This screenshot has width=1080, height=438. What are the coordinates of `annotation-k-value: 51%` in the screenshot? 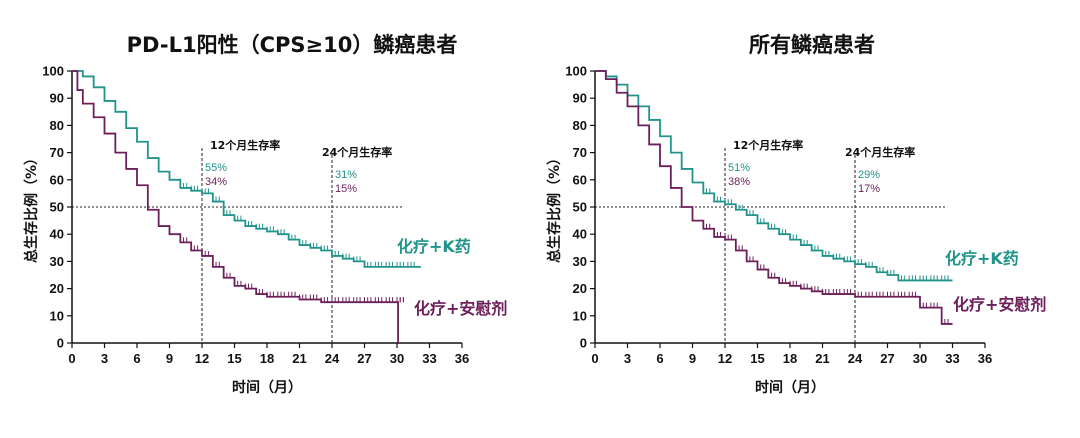 It's located at (739, 168).